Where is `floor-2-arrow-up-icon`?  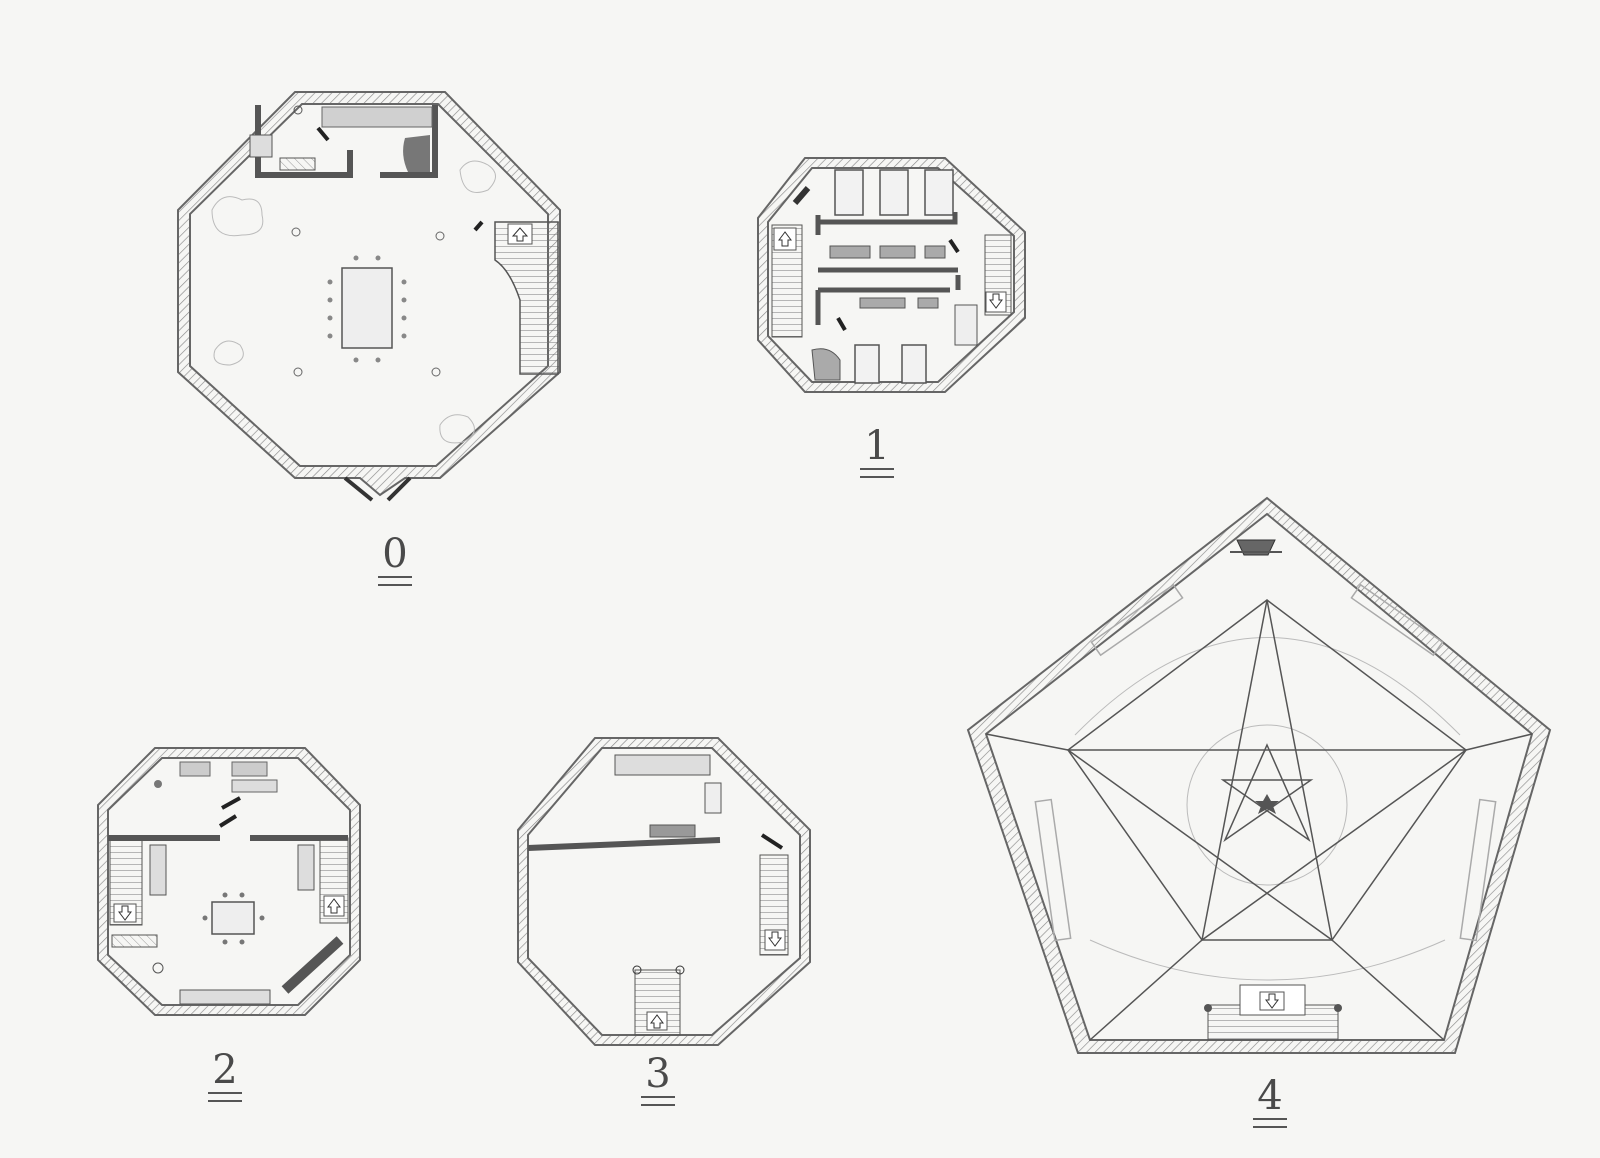
floor-2-arrow-up-icon is located at coordinates (334, 906).